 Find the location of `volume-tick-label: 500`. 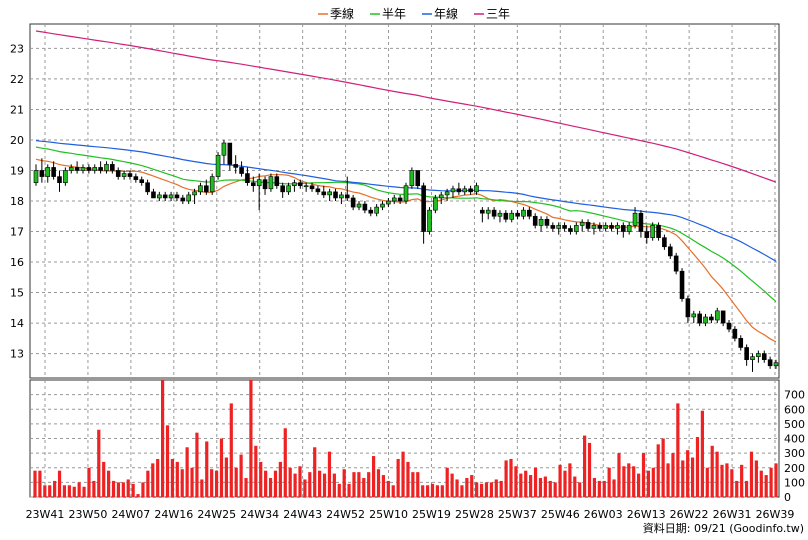

volume-tick-label: 500 is located at coordinates (794, 424).